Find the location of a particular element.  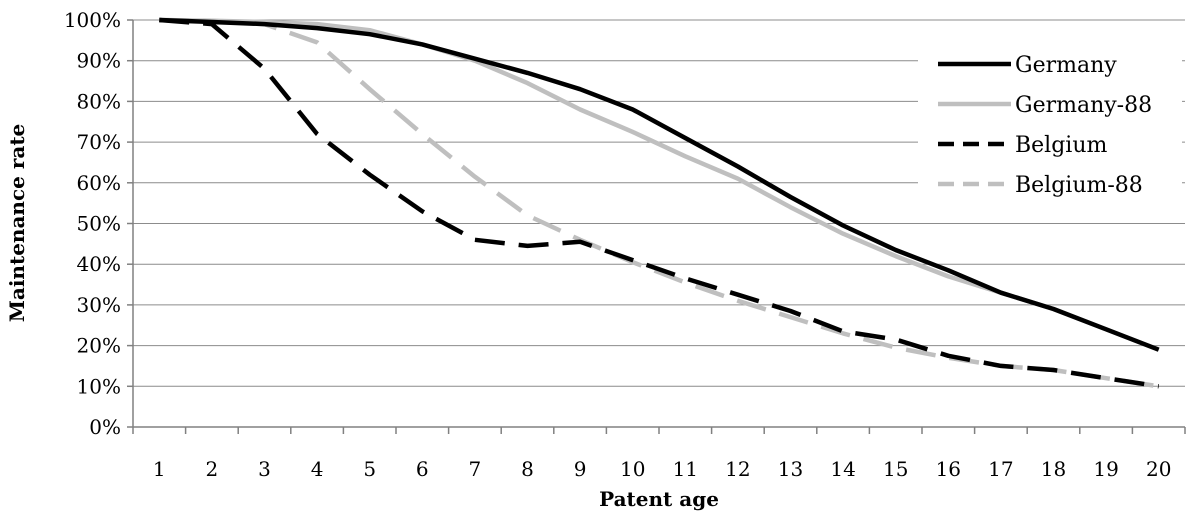

x-tick-labels: 1 2 3 4 5 6 7 8 9 10 11 12 13 14 15 16 17 18 19 20 is located at coordinates (662, 469).